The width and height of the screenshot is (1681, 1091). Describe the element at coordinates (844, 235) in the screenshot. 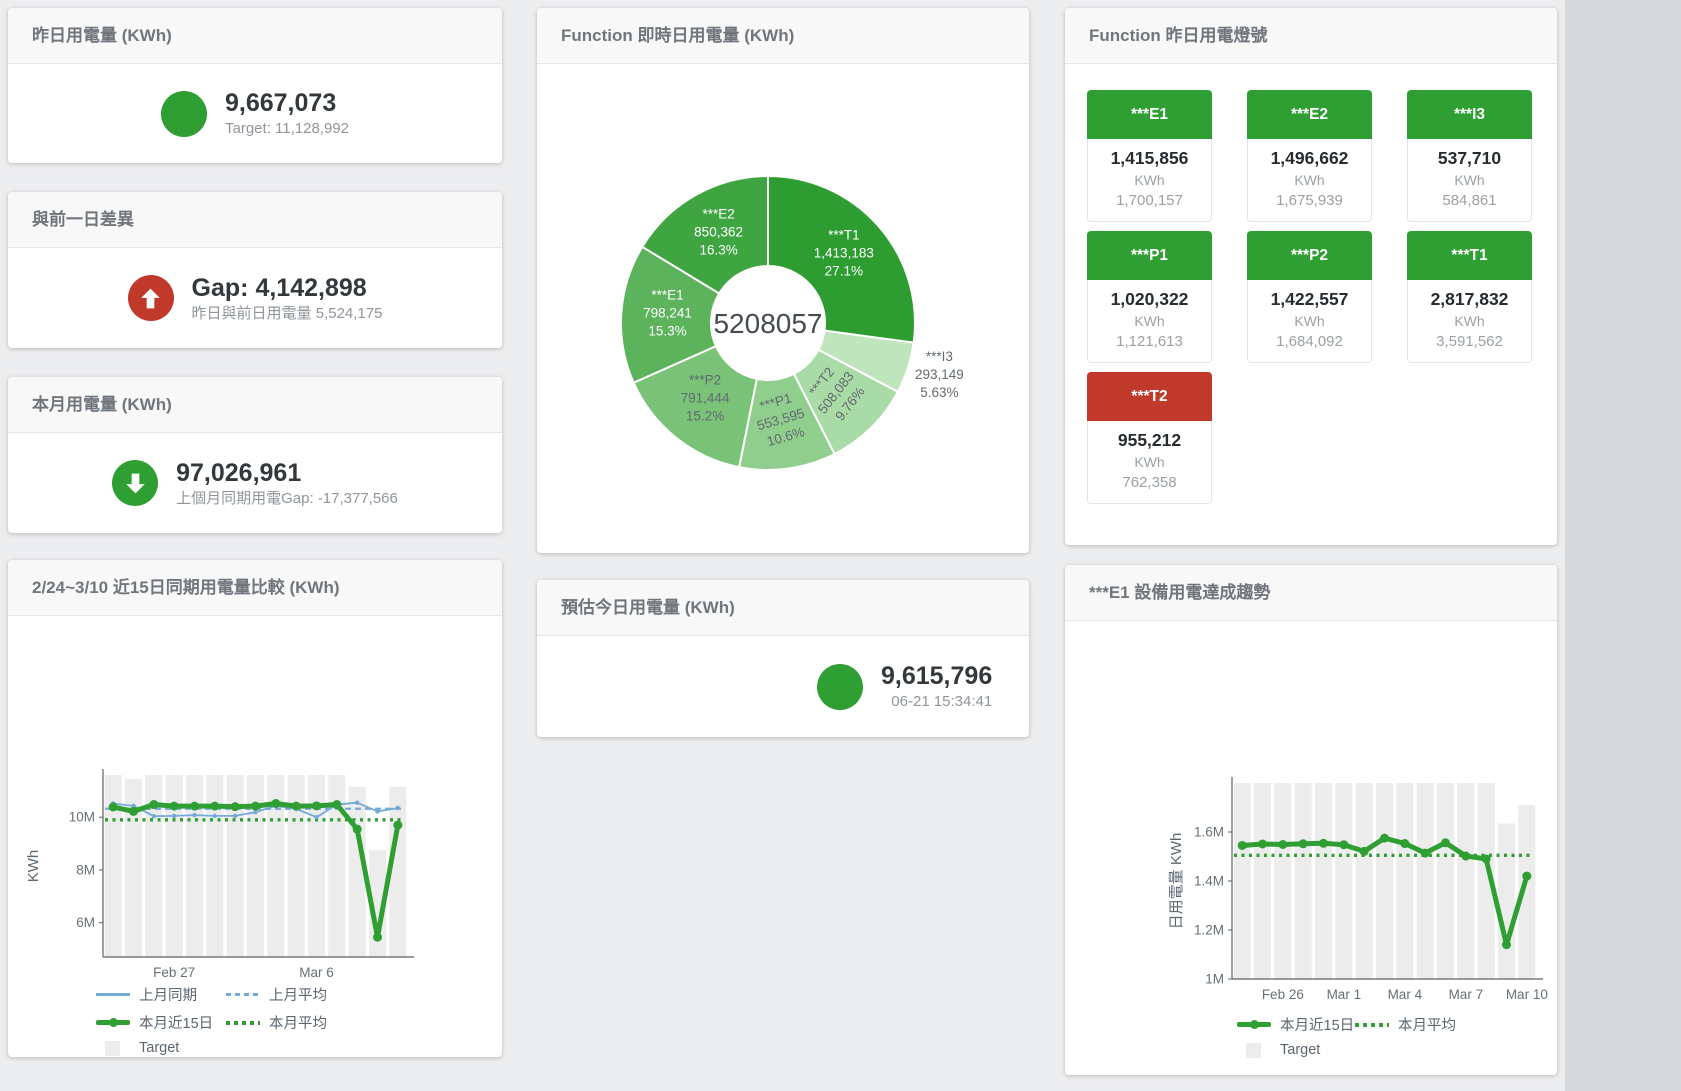

I see `svg-text: ***T1` at that location.